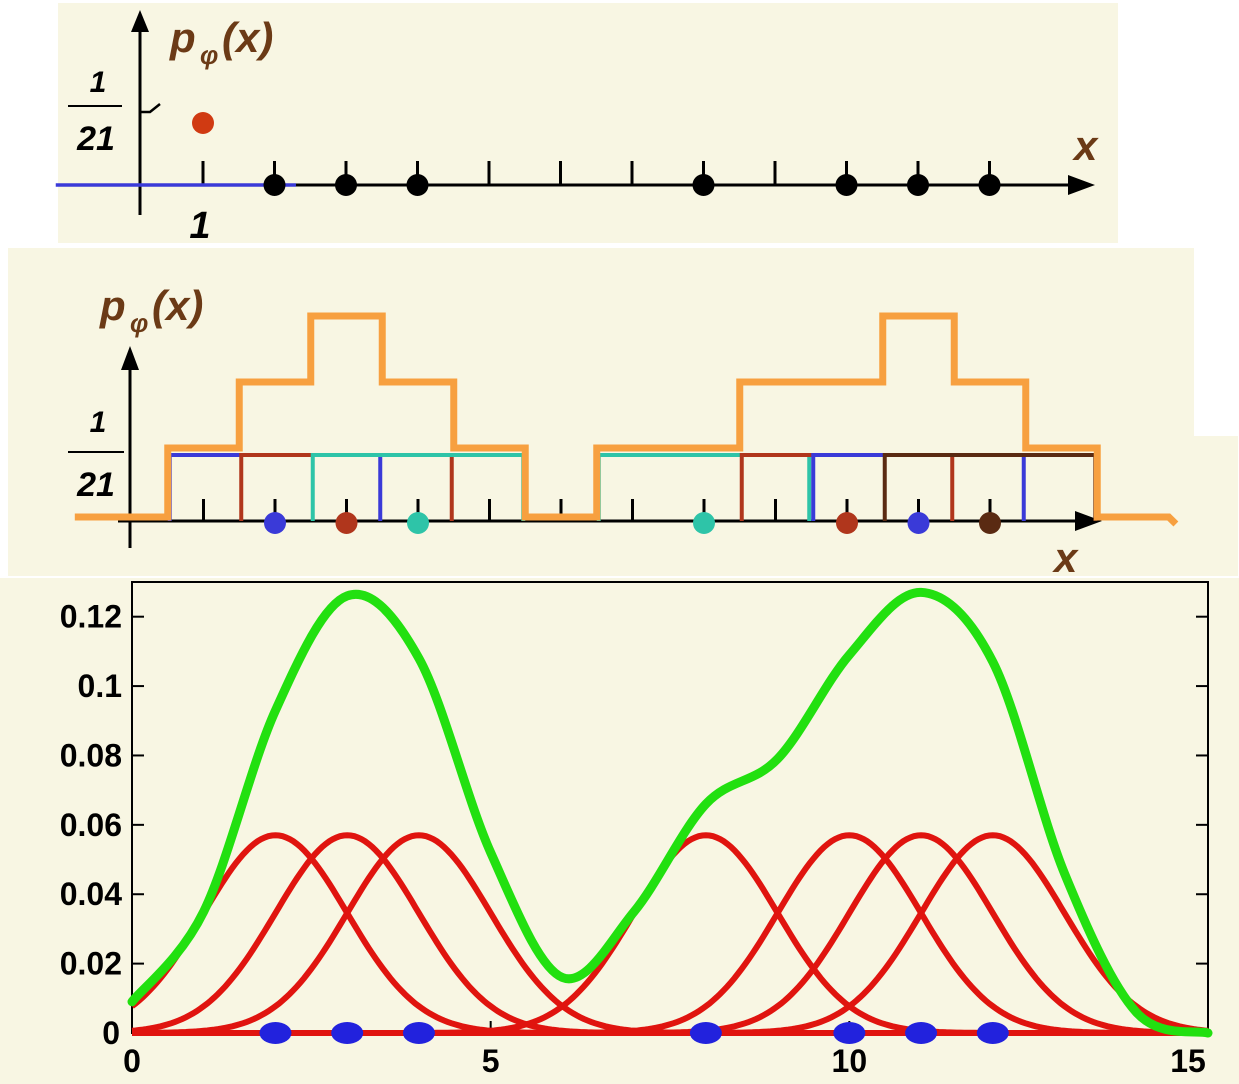 This screenshot has width=1239, height=1084. What do you see at coordinates (623, 506) in the screenshot?
I see `middle-panel-ext` at bounding box center [623, 506].